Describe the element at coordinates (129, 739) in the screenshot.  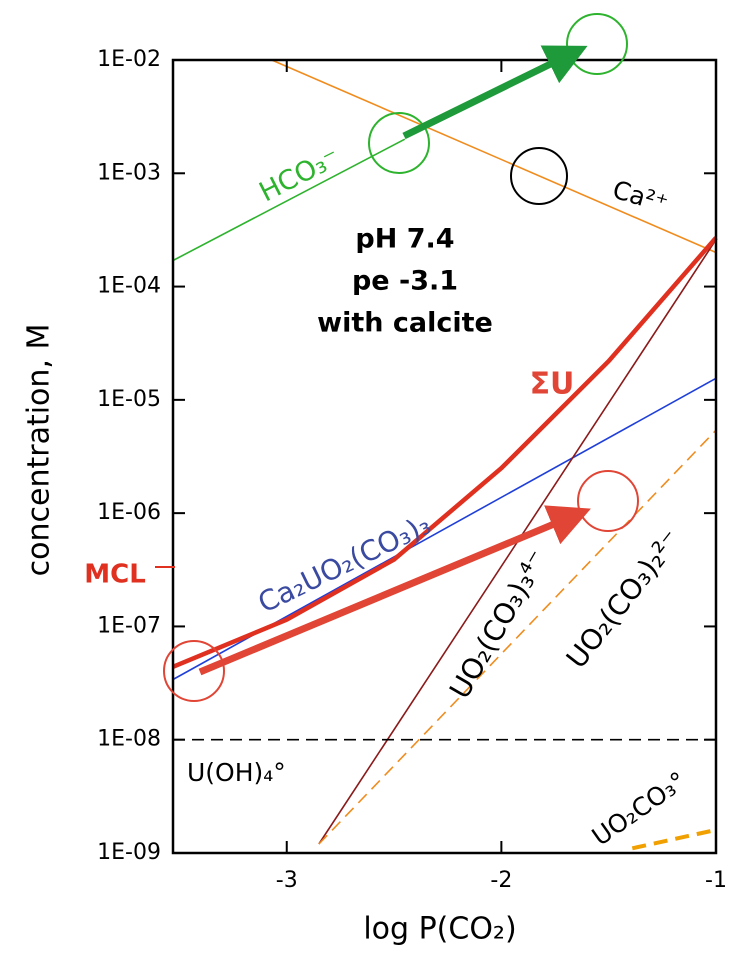
I see `y-tick-label: 1E-08` at that location.